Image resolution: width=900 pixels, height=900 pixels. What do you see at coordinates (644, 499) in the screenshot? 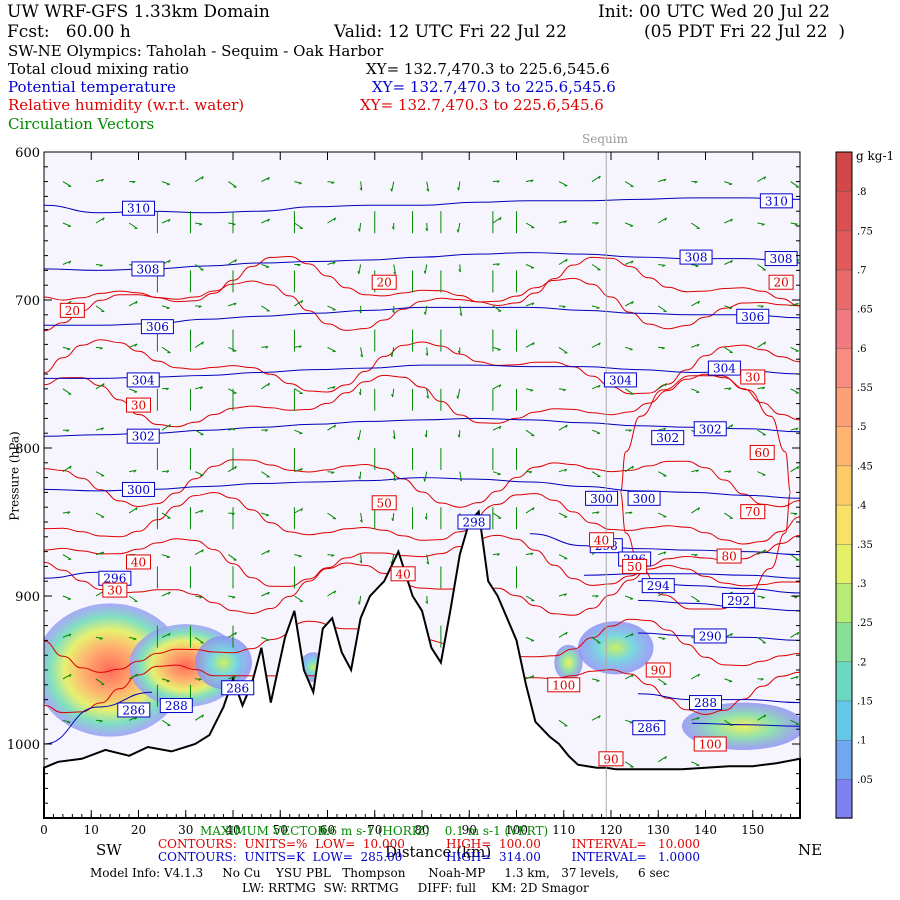
I see `theta-label: 300` at bounding box center [644, 499].